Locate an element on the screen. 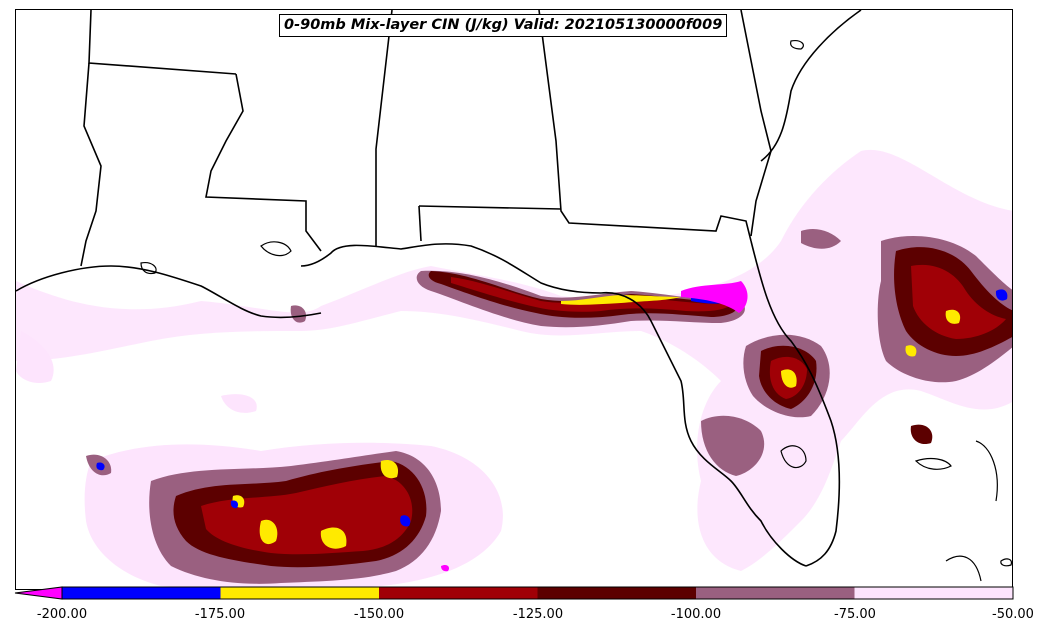  colorbar-bins is located at coordinates (537, 593).